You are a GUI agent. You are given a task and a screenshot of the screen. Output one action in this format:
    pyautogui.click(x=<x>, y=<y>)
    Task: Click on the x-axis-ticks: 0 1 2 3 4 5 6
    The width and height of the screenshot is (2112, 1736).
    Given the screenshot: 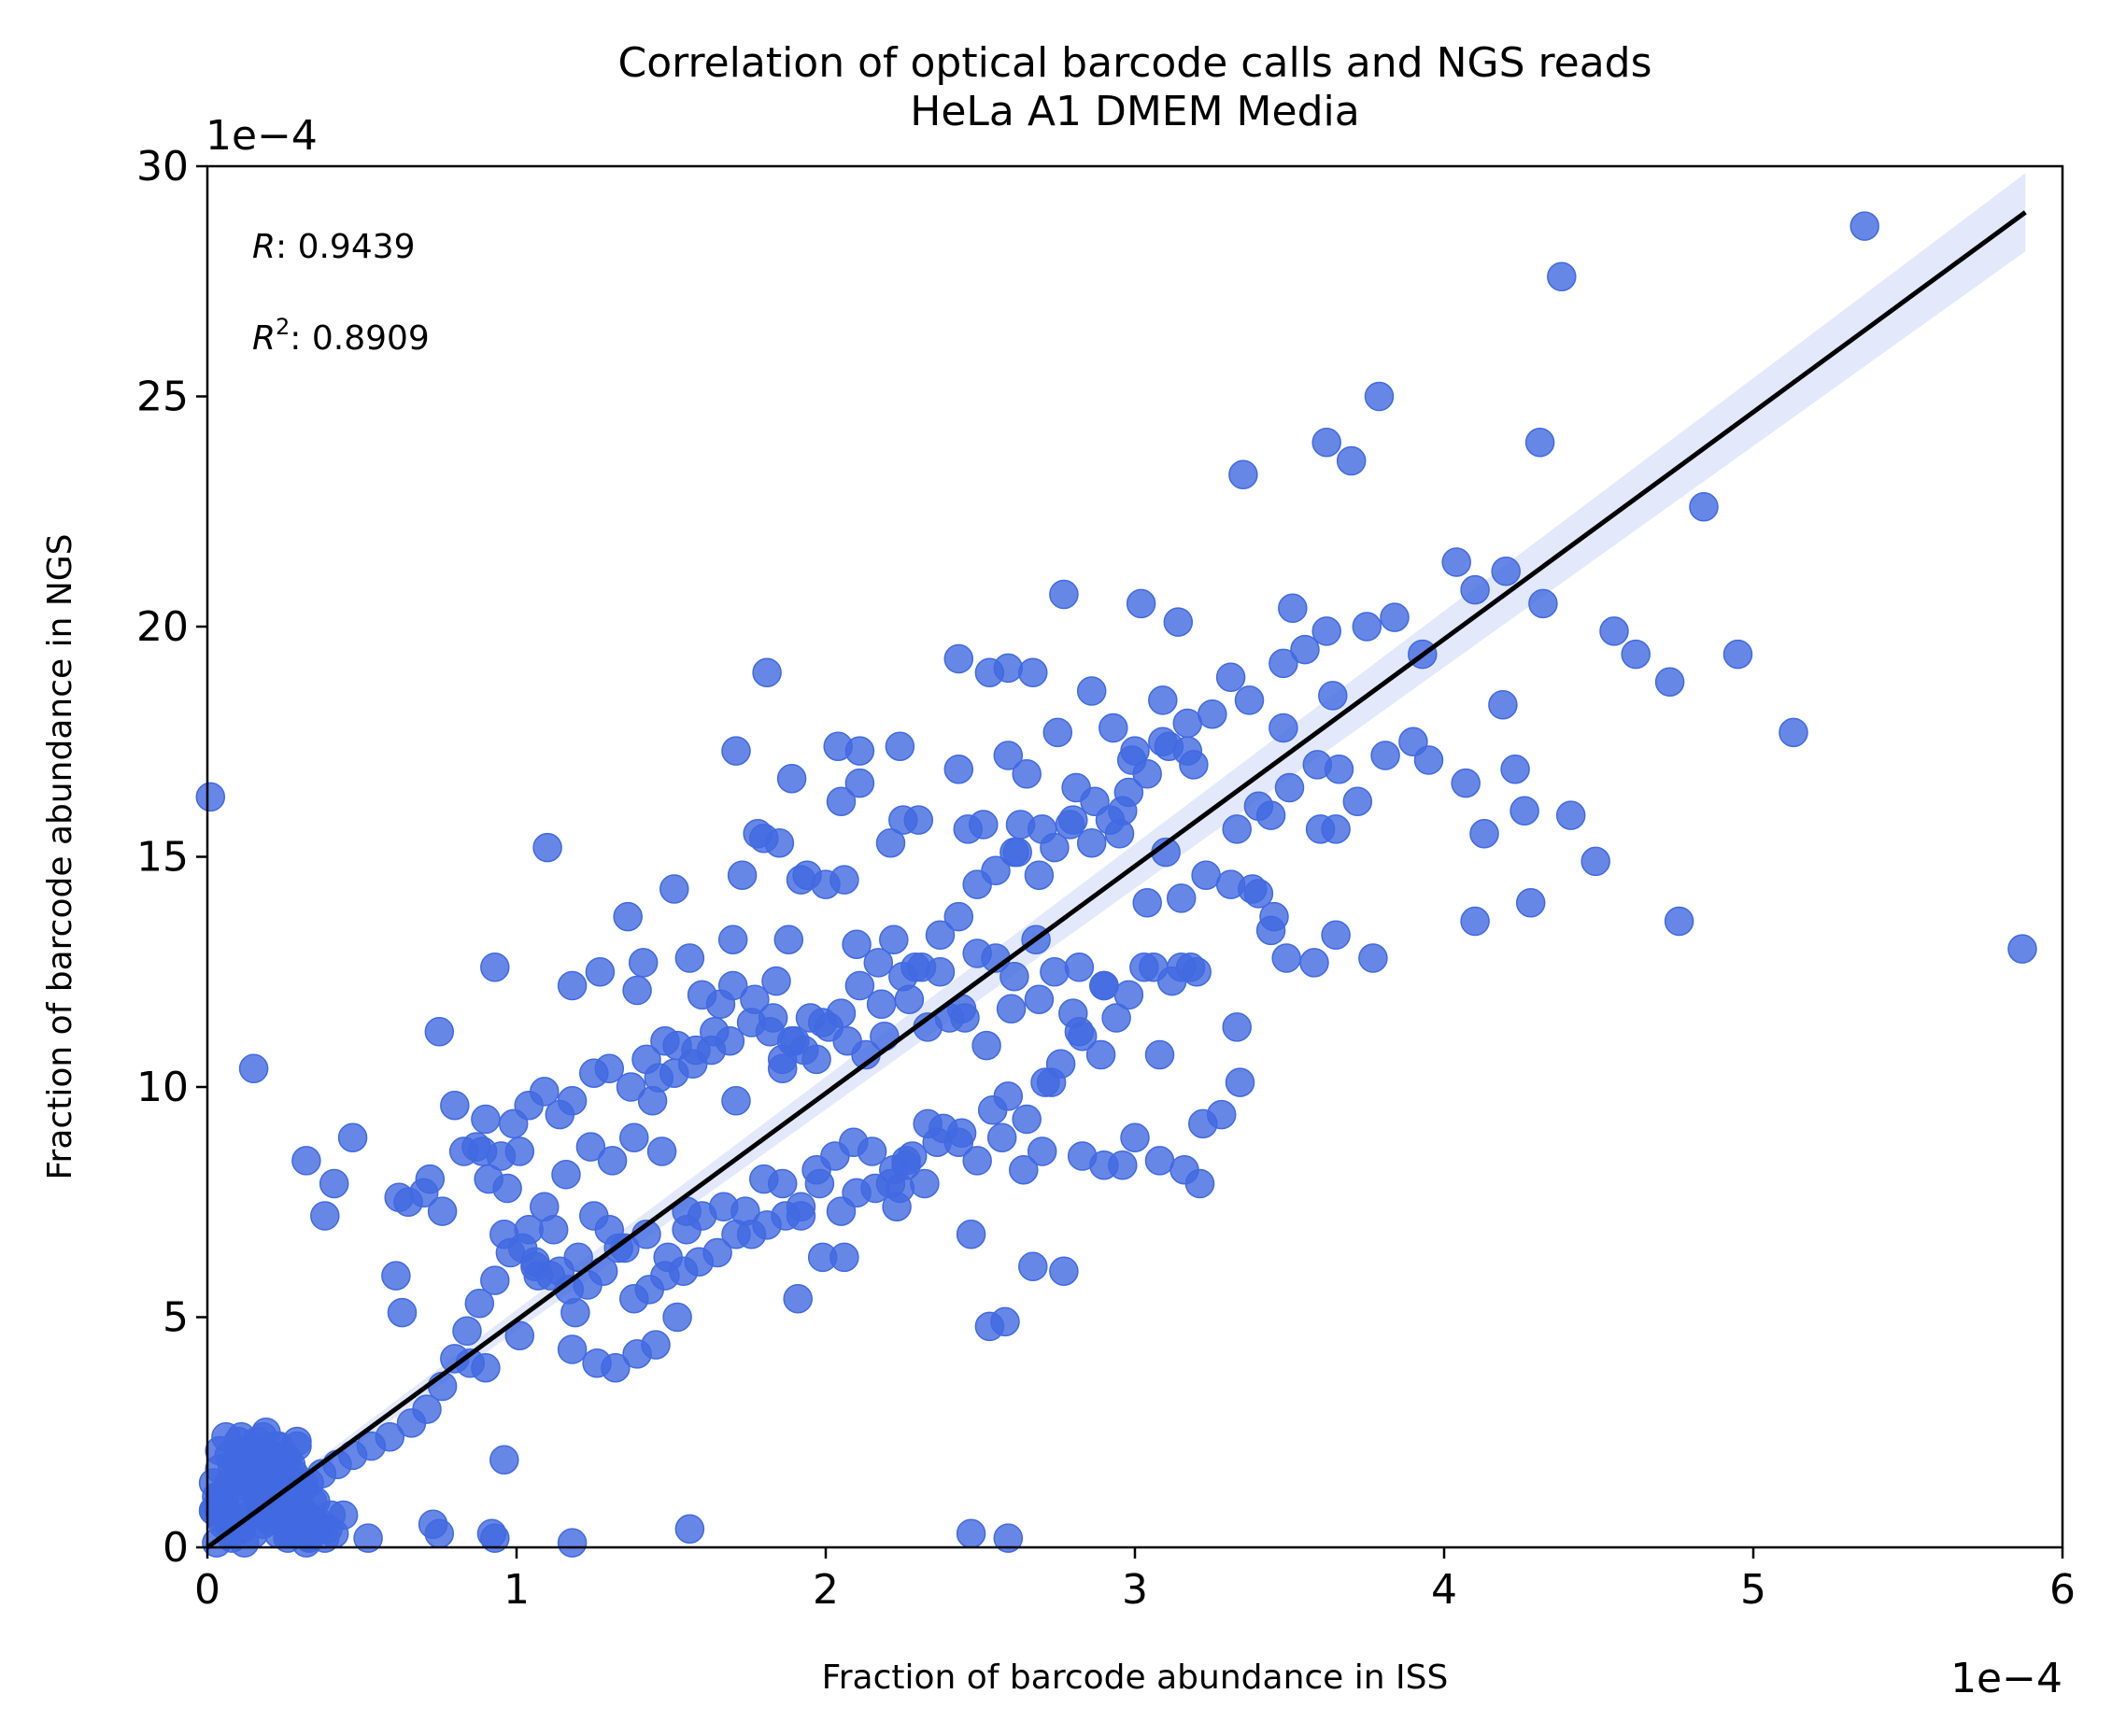 What is the action you would take?
    pyautogui.click(x=1135, y=1580)
    